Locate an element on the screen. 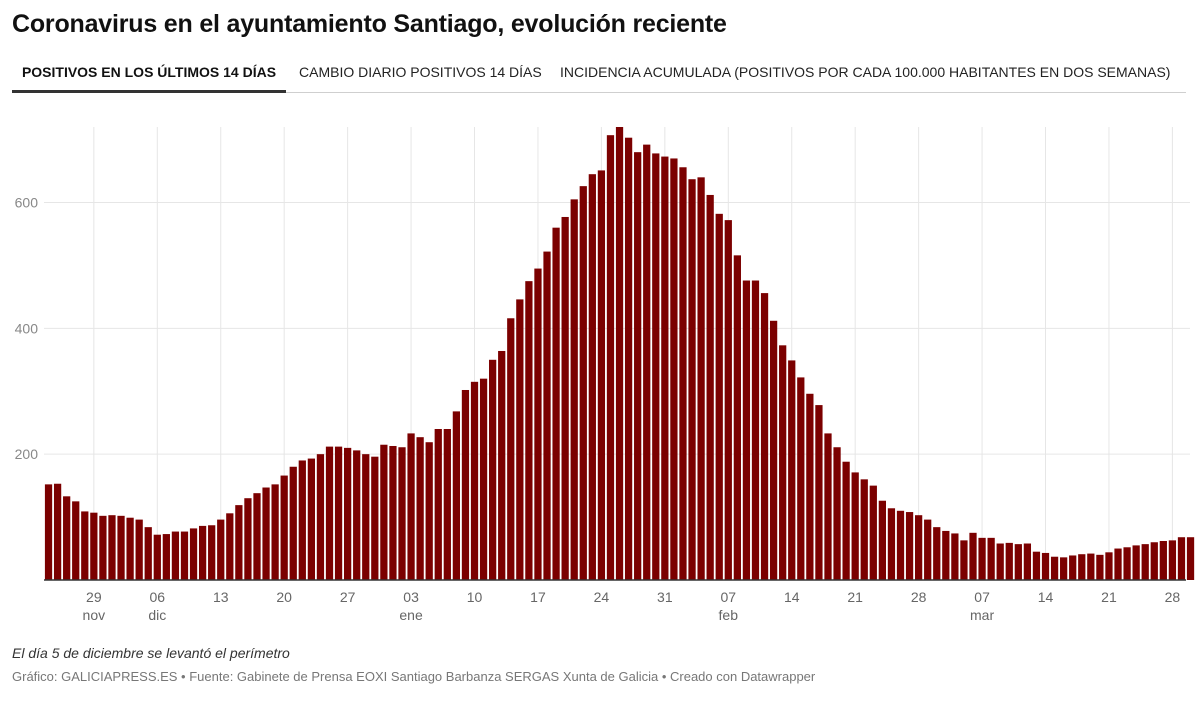 Image resolution: width=1199 pixels, height=709 pixels. x-tick-label: 28 is located at coordinates (1173, 597).